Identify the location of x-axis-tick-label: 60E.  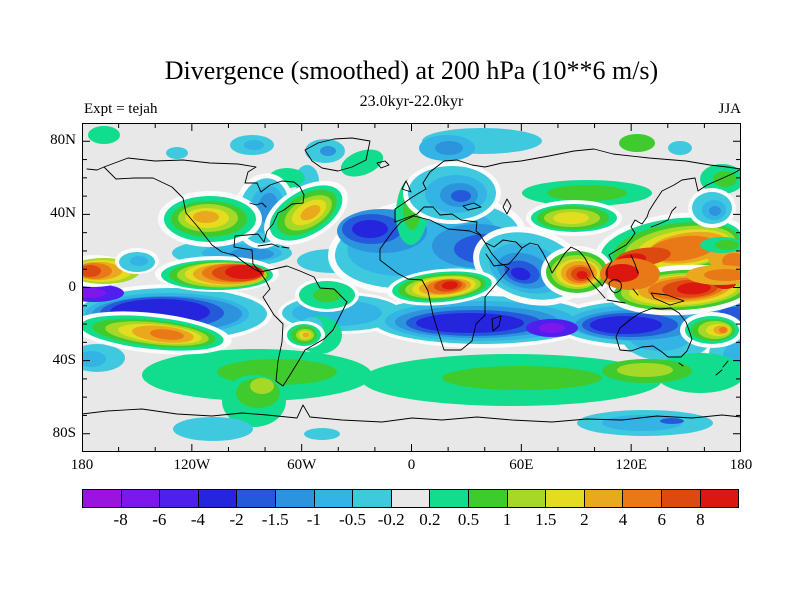
(521, 465).